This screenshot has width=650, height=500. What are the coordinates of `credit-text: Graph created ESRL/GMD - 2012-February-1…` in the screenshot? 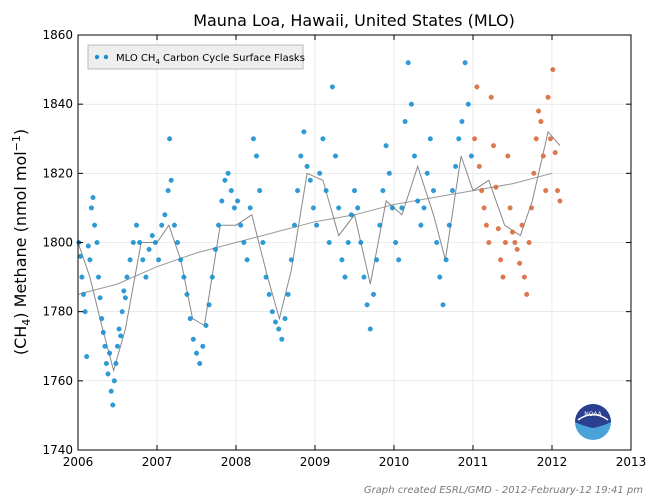 It's located at (503, 490).